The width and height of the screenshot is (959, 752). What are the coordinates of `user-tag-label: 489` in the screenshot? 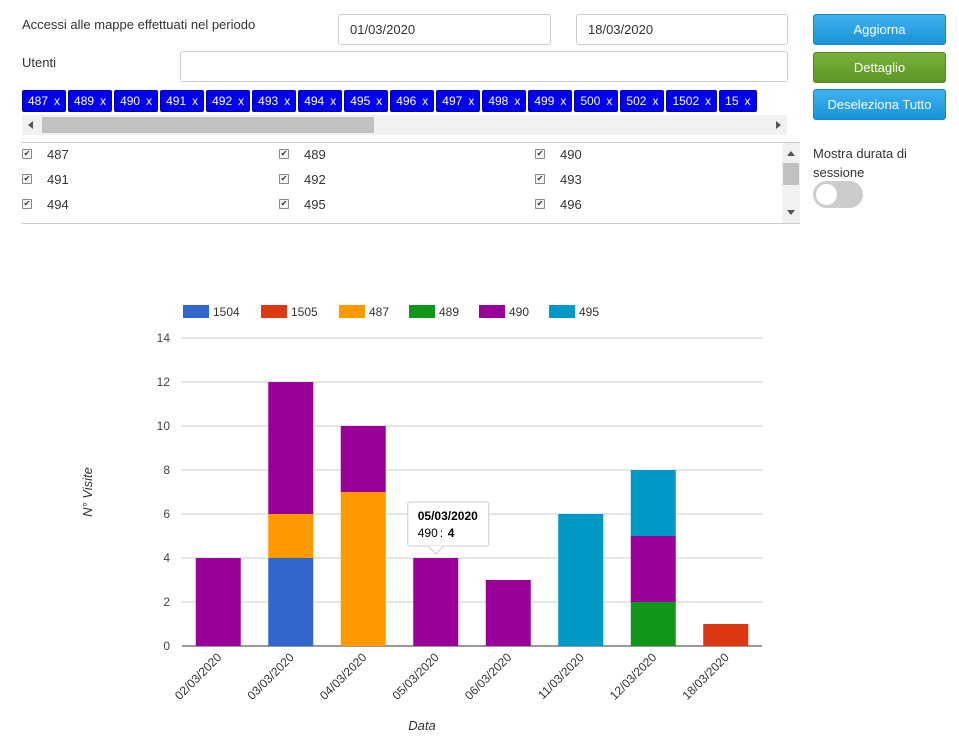 It's located at (84, 101).